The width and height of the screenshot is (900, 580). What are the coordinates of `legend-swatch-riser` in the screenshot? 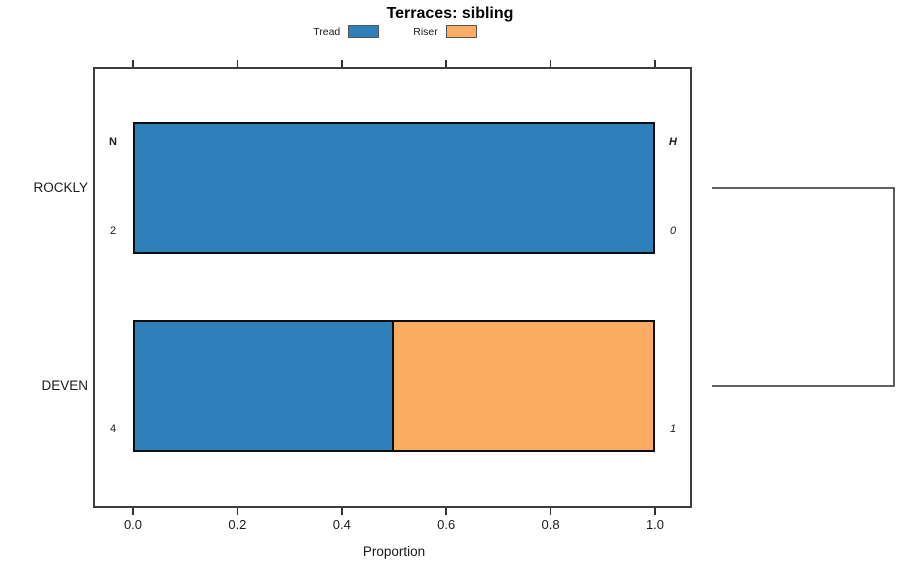 It's located at (461, 31).